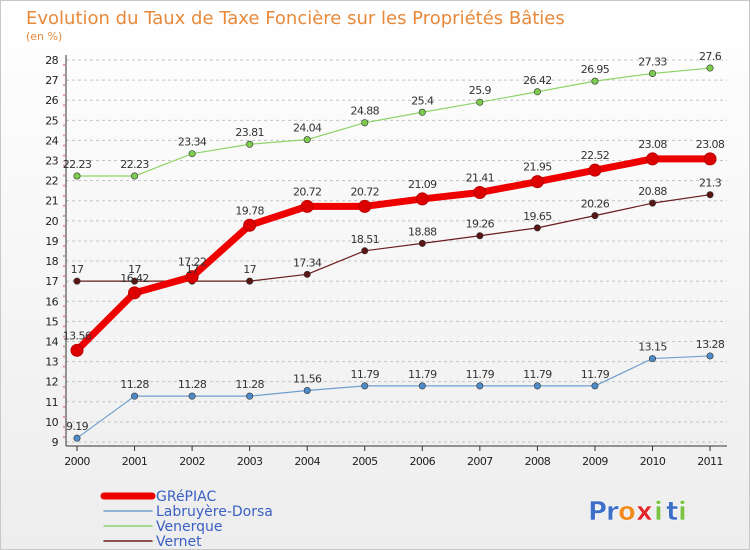  Describe the element at coordinates (249, 210) in the screenshot. I see `data-label: 19.78` at that location.